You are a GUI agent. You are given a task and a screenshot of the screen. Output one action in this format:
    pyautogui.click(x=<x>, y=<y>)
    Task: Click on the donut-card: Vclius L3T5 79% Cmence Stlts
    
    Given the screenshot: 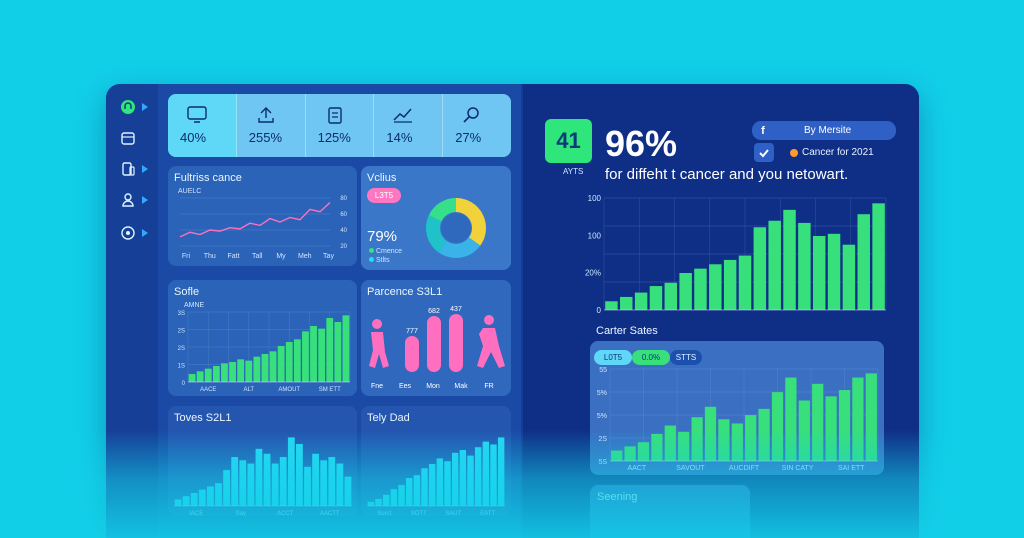 What is the action you would take?
    pyautogui.click(x=436, y=218)
    